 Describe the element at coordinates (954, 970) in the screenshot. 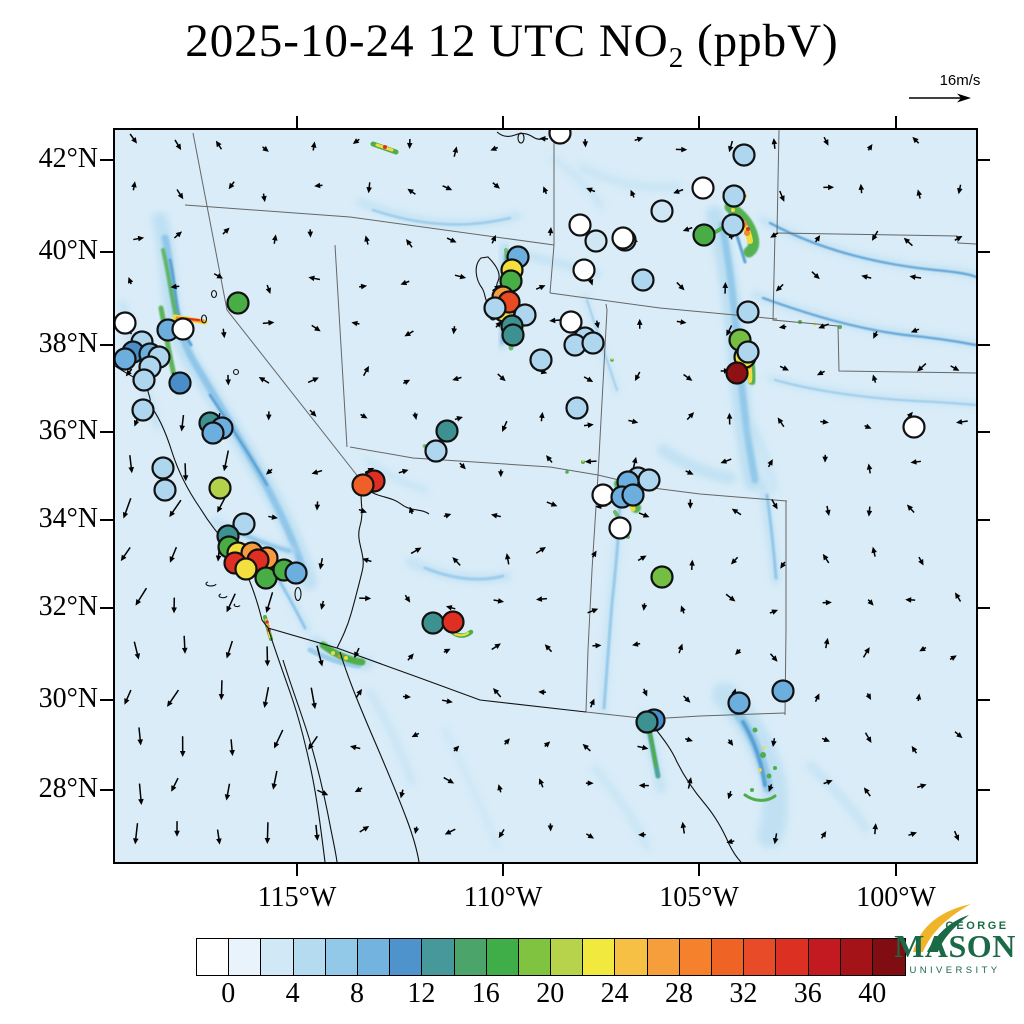

I see `logo-text-university: UNIVERSITY` at that location.